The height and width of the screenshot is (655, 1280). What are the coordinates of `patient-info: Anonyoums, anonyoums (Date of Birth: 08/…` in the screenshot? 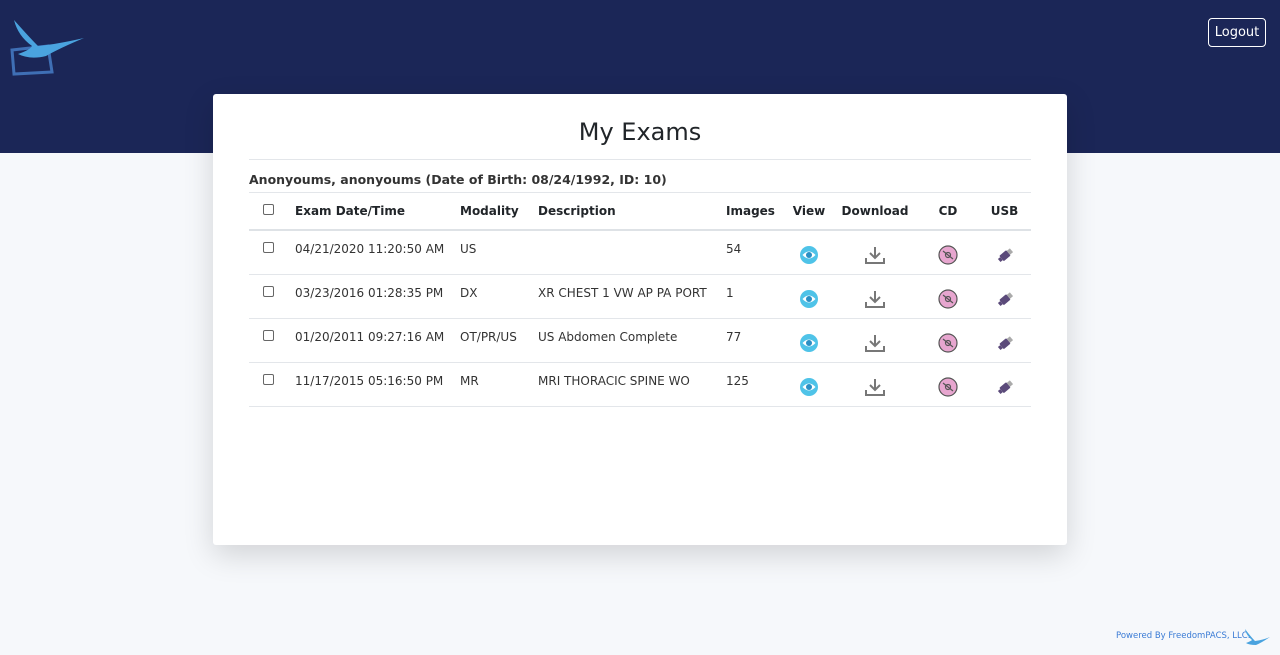 It's located at (458, 179).